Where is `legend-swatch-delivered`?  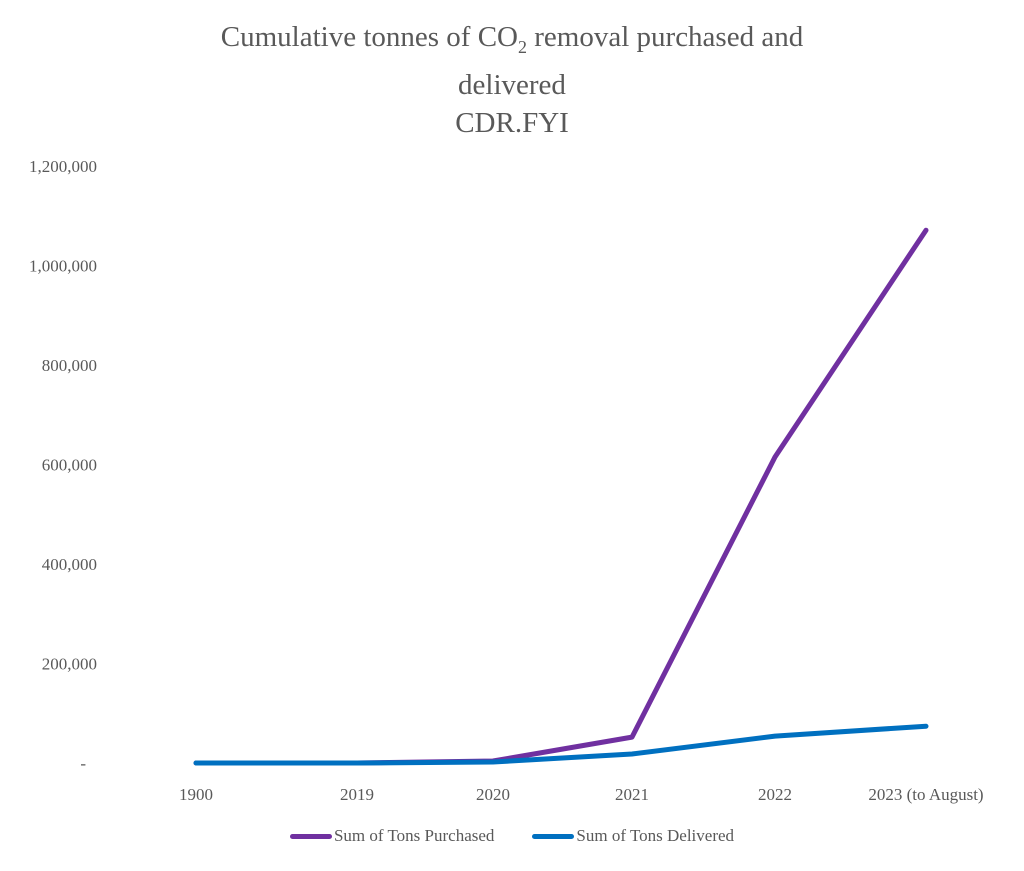 legend-swatch-delivered is located at coordinates (553, 836).